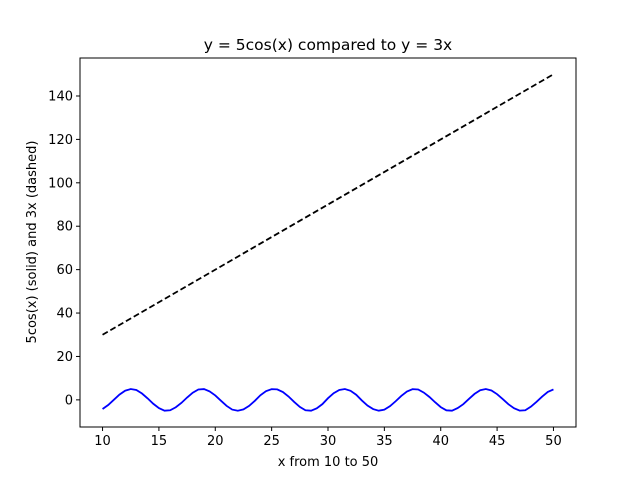 Image resolution: width=640 pixels, height=480 pixels. I want to click on y-tick-label: 40, so click(64, 314).